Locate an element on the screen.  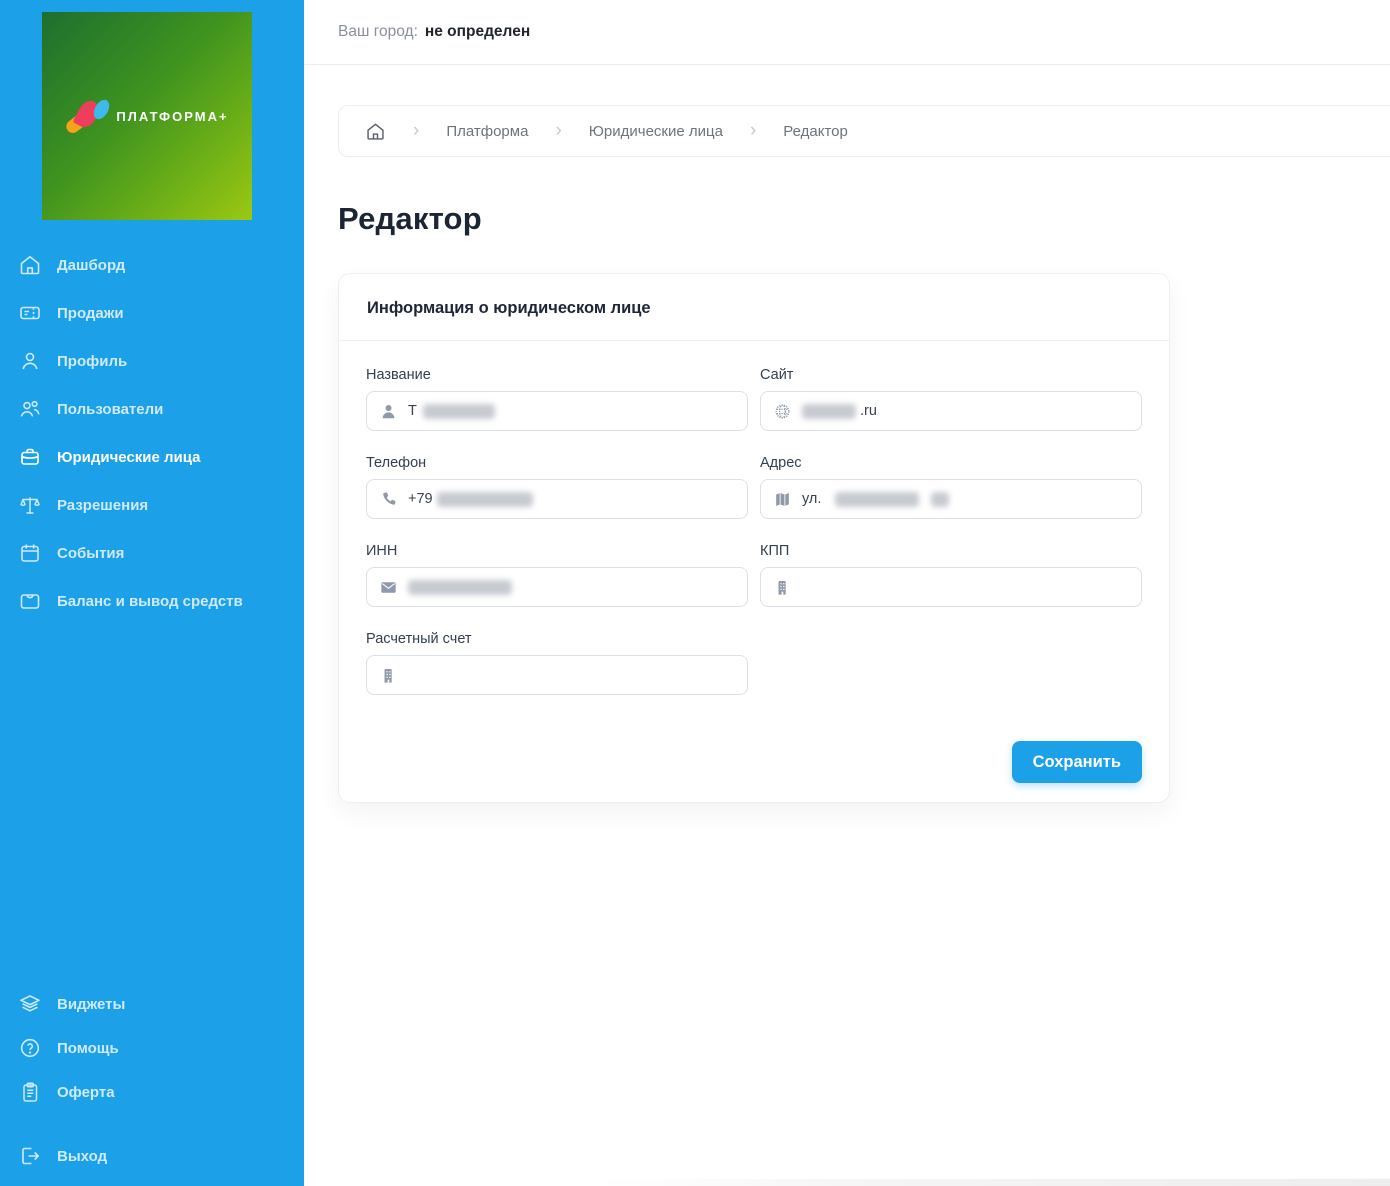
field-label: Сайт is located at coordinates (777, 375).